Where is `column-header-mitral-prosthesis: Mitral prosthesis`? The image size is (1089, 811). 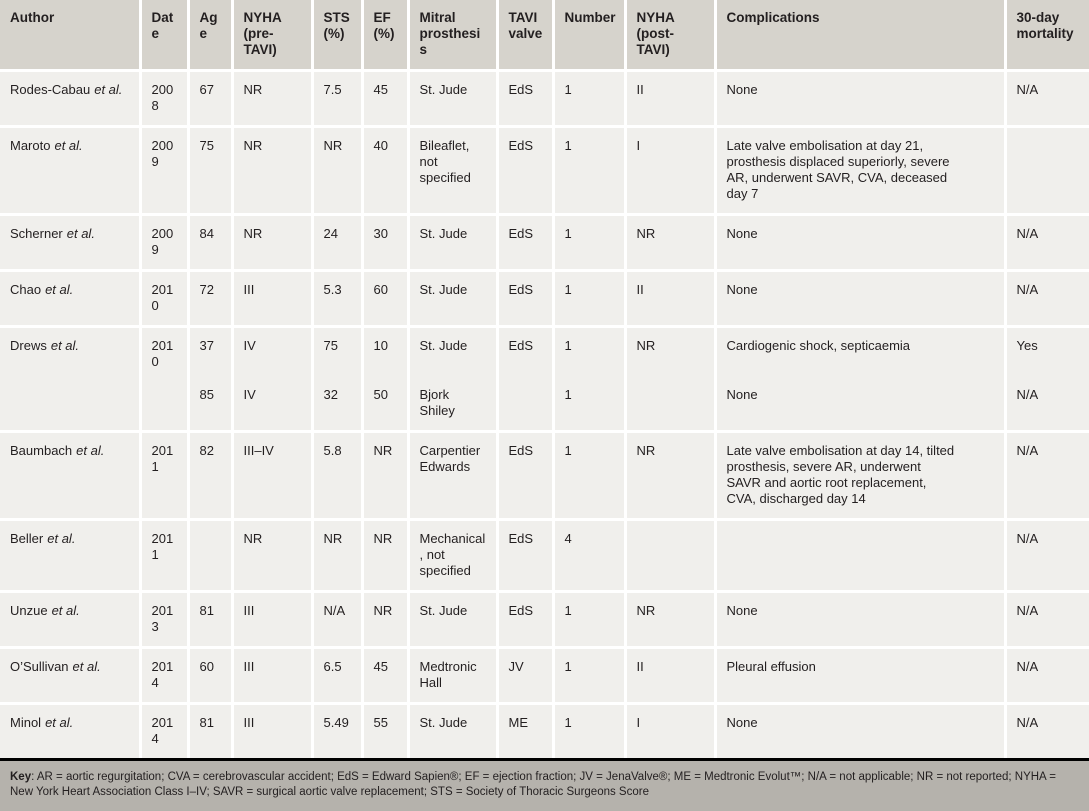
column-header-mitral-prosthesis: Mitral prosthesis is located at coordinates (453, 35).